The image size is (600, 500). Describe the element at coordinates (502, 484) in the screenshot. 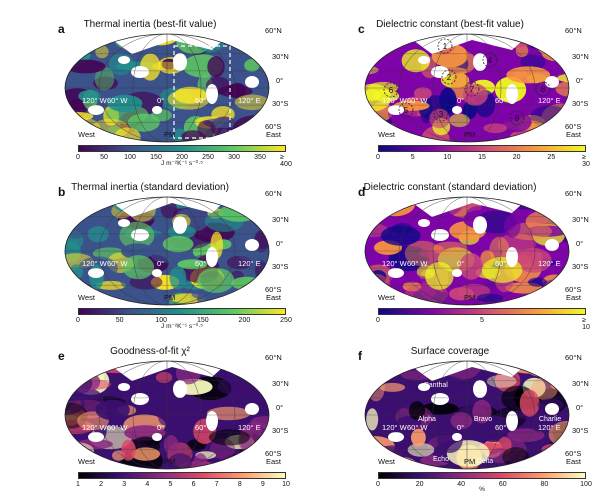

I see `colorbar-tick: 60` at that location.